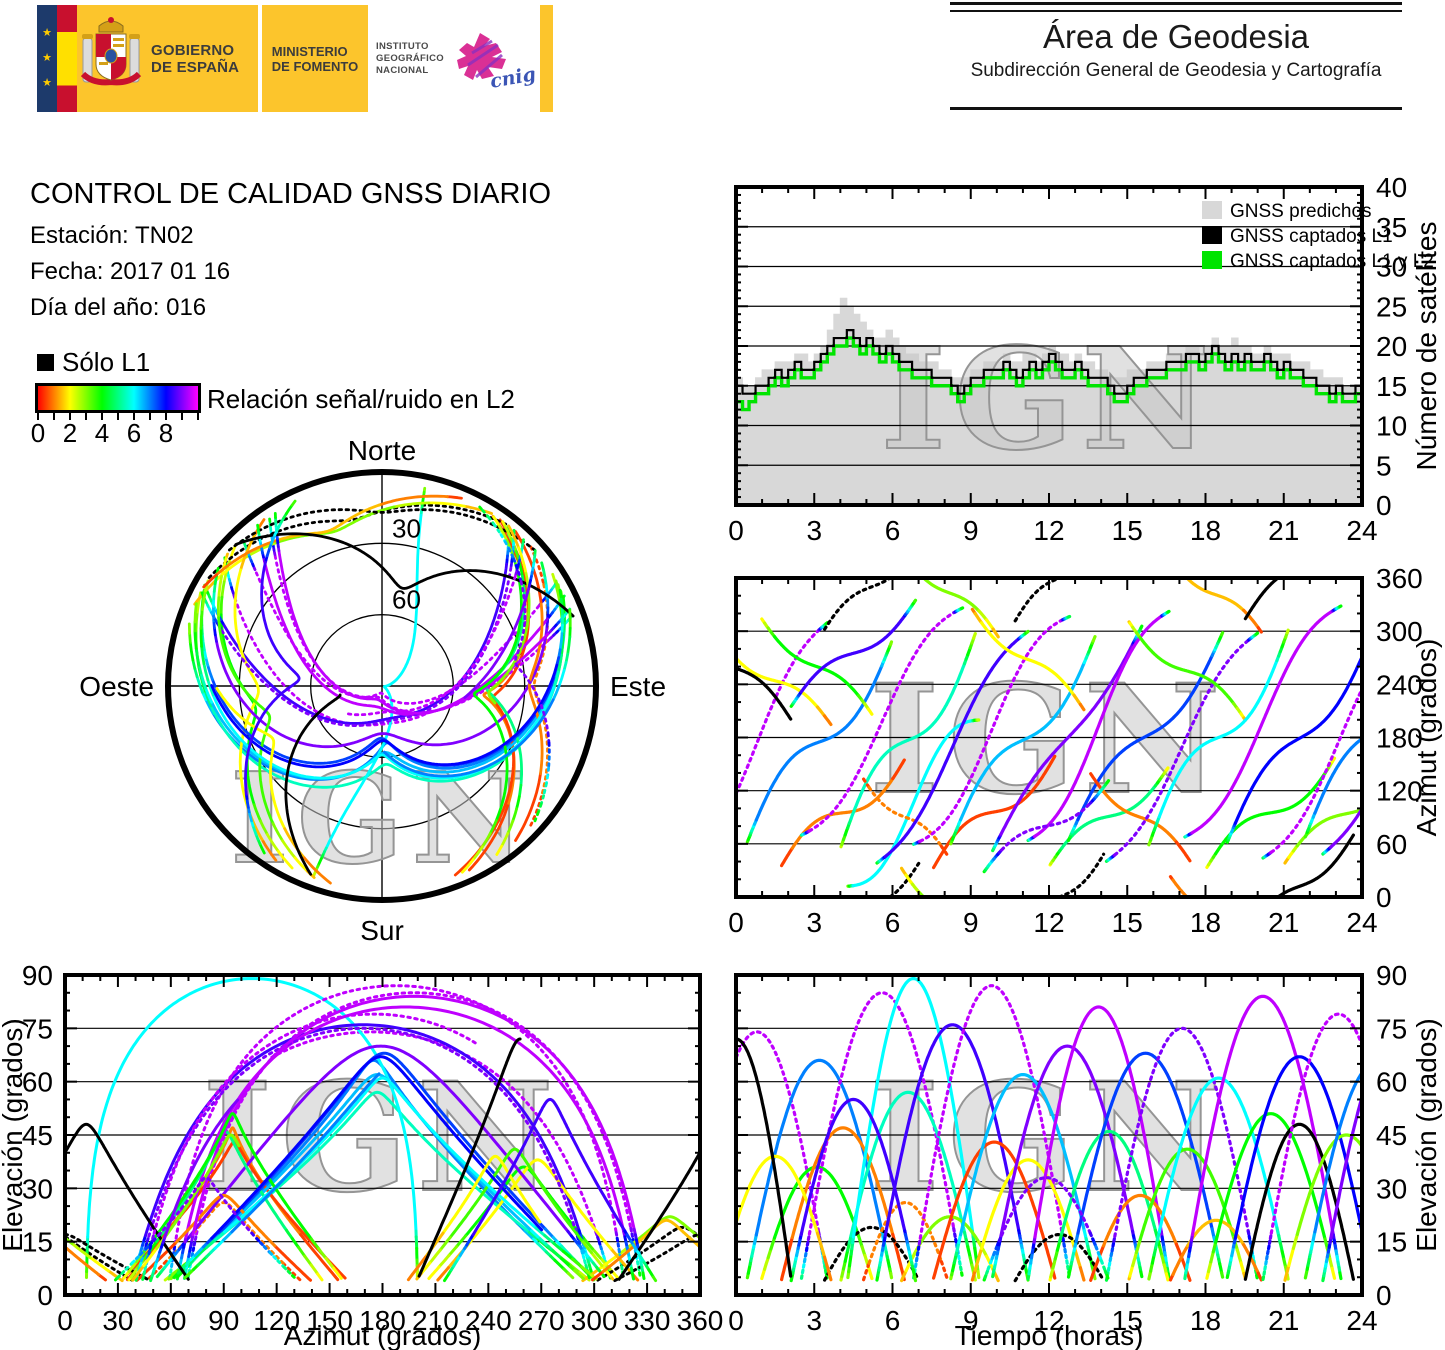  What do you see at coordinates (1205, 530) in the screenshot?
I see `svg-text: 18` at bounding box center [1205, 530].